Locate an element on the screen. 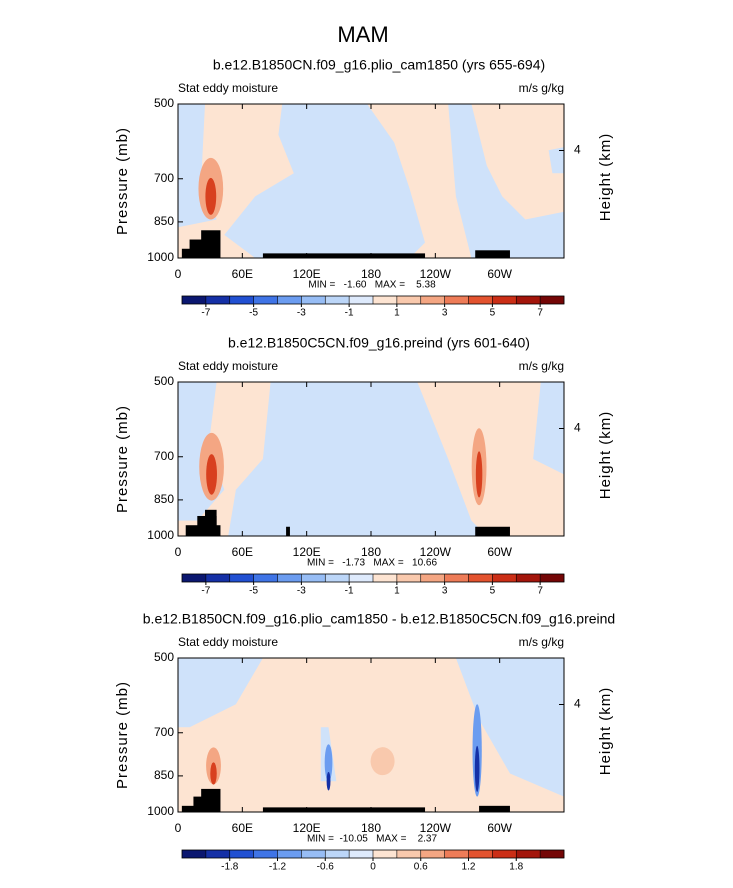  x-tick-label: 180 is located at coordinates (371, 552).